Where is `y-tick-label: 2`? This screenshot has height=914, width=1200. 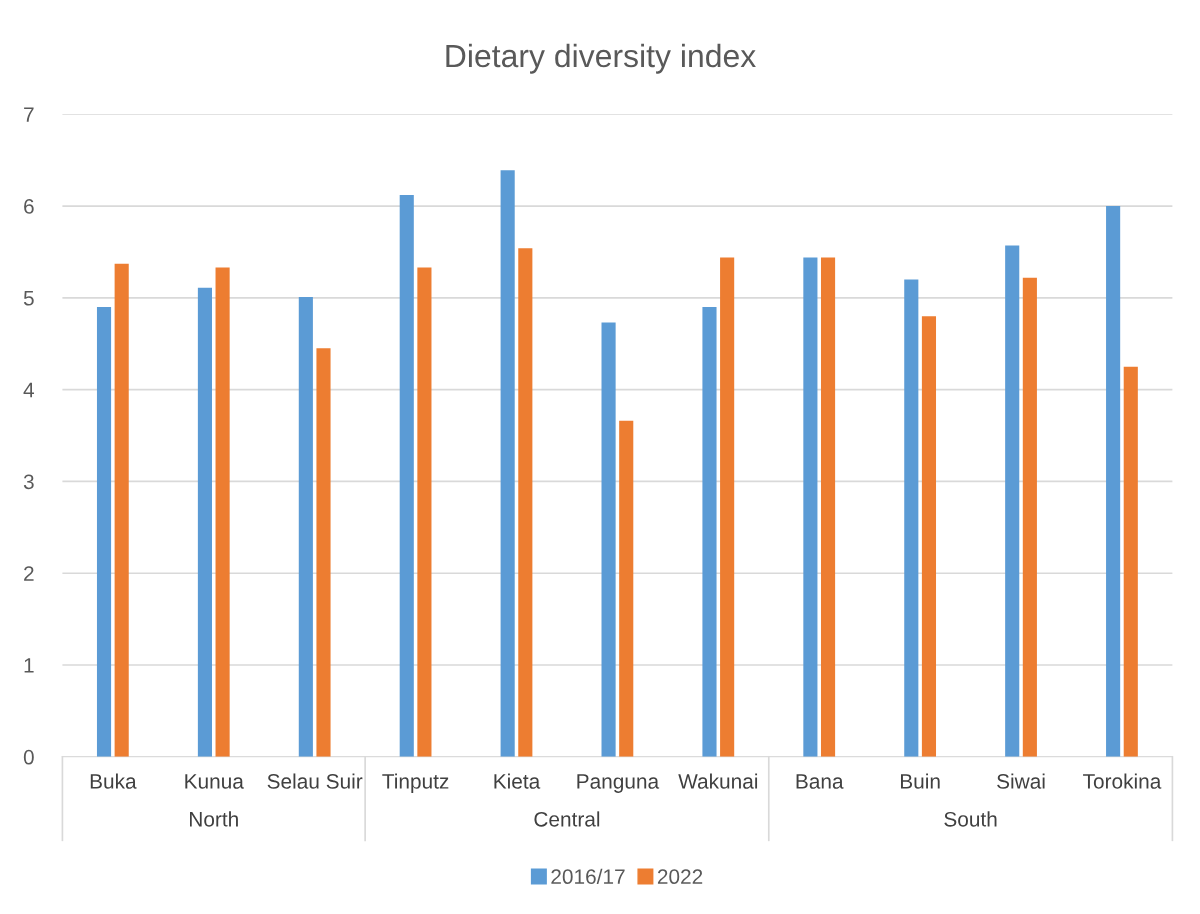 y-tick-label: 2 is located at coordinates (29, 573).